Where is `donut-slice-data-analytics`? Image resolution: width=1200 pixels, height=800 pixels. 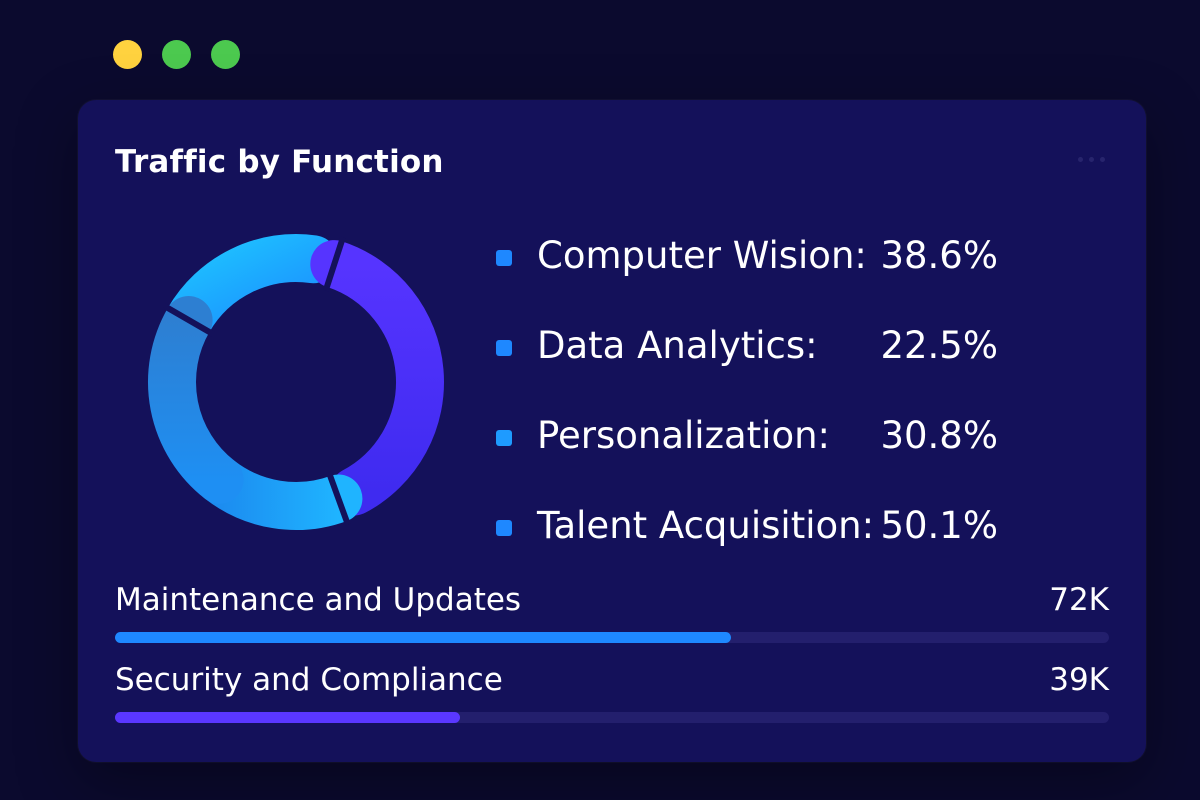
donut-slice-data-analytics is located at coordinates (377, 378).